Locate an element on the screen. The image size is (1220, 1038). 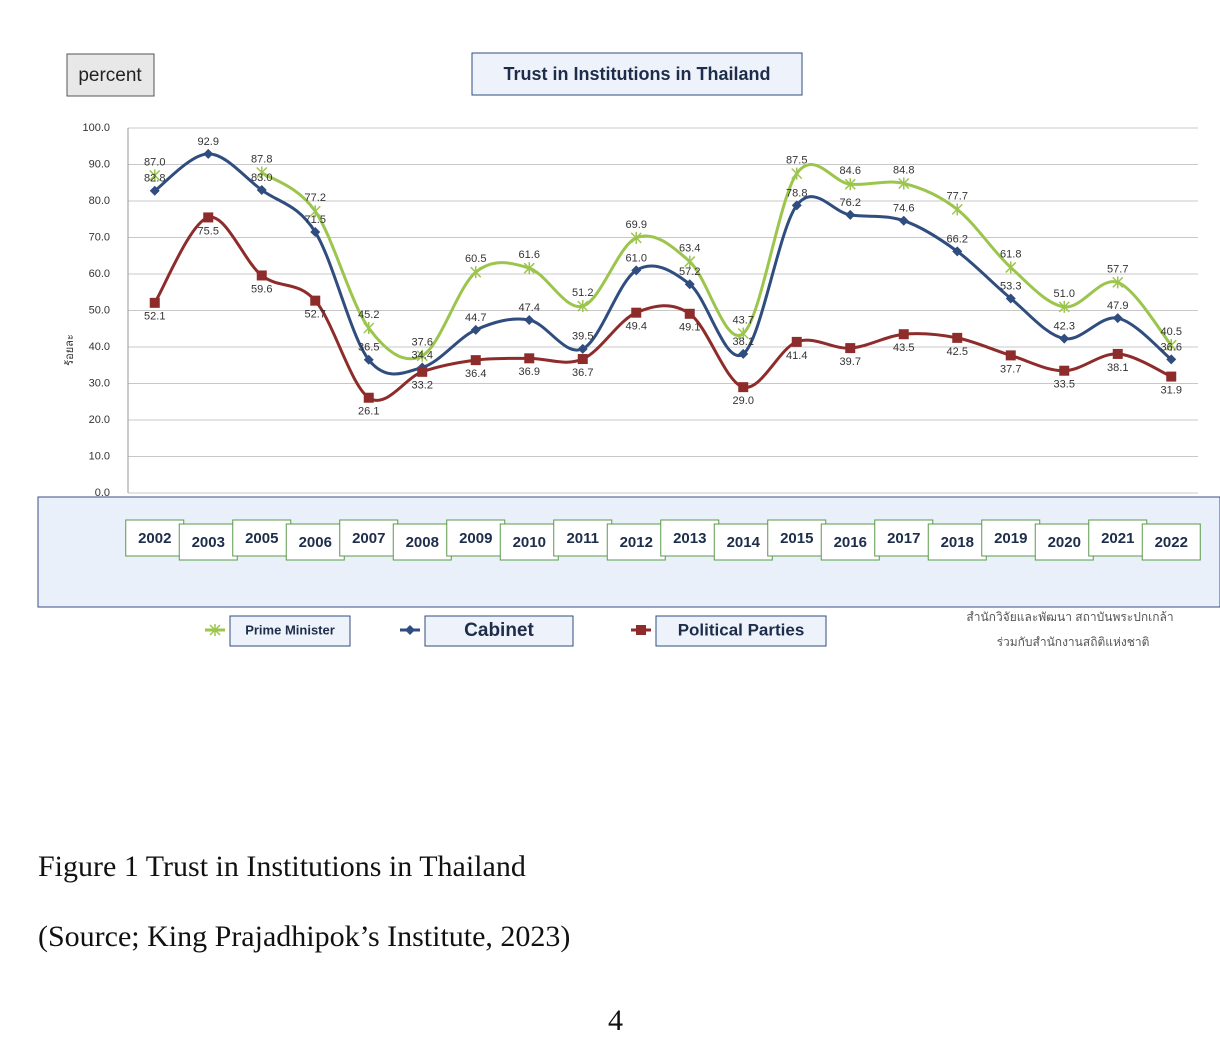
data-label: 52.7 is located at coordinates (315, 315).